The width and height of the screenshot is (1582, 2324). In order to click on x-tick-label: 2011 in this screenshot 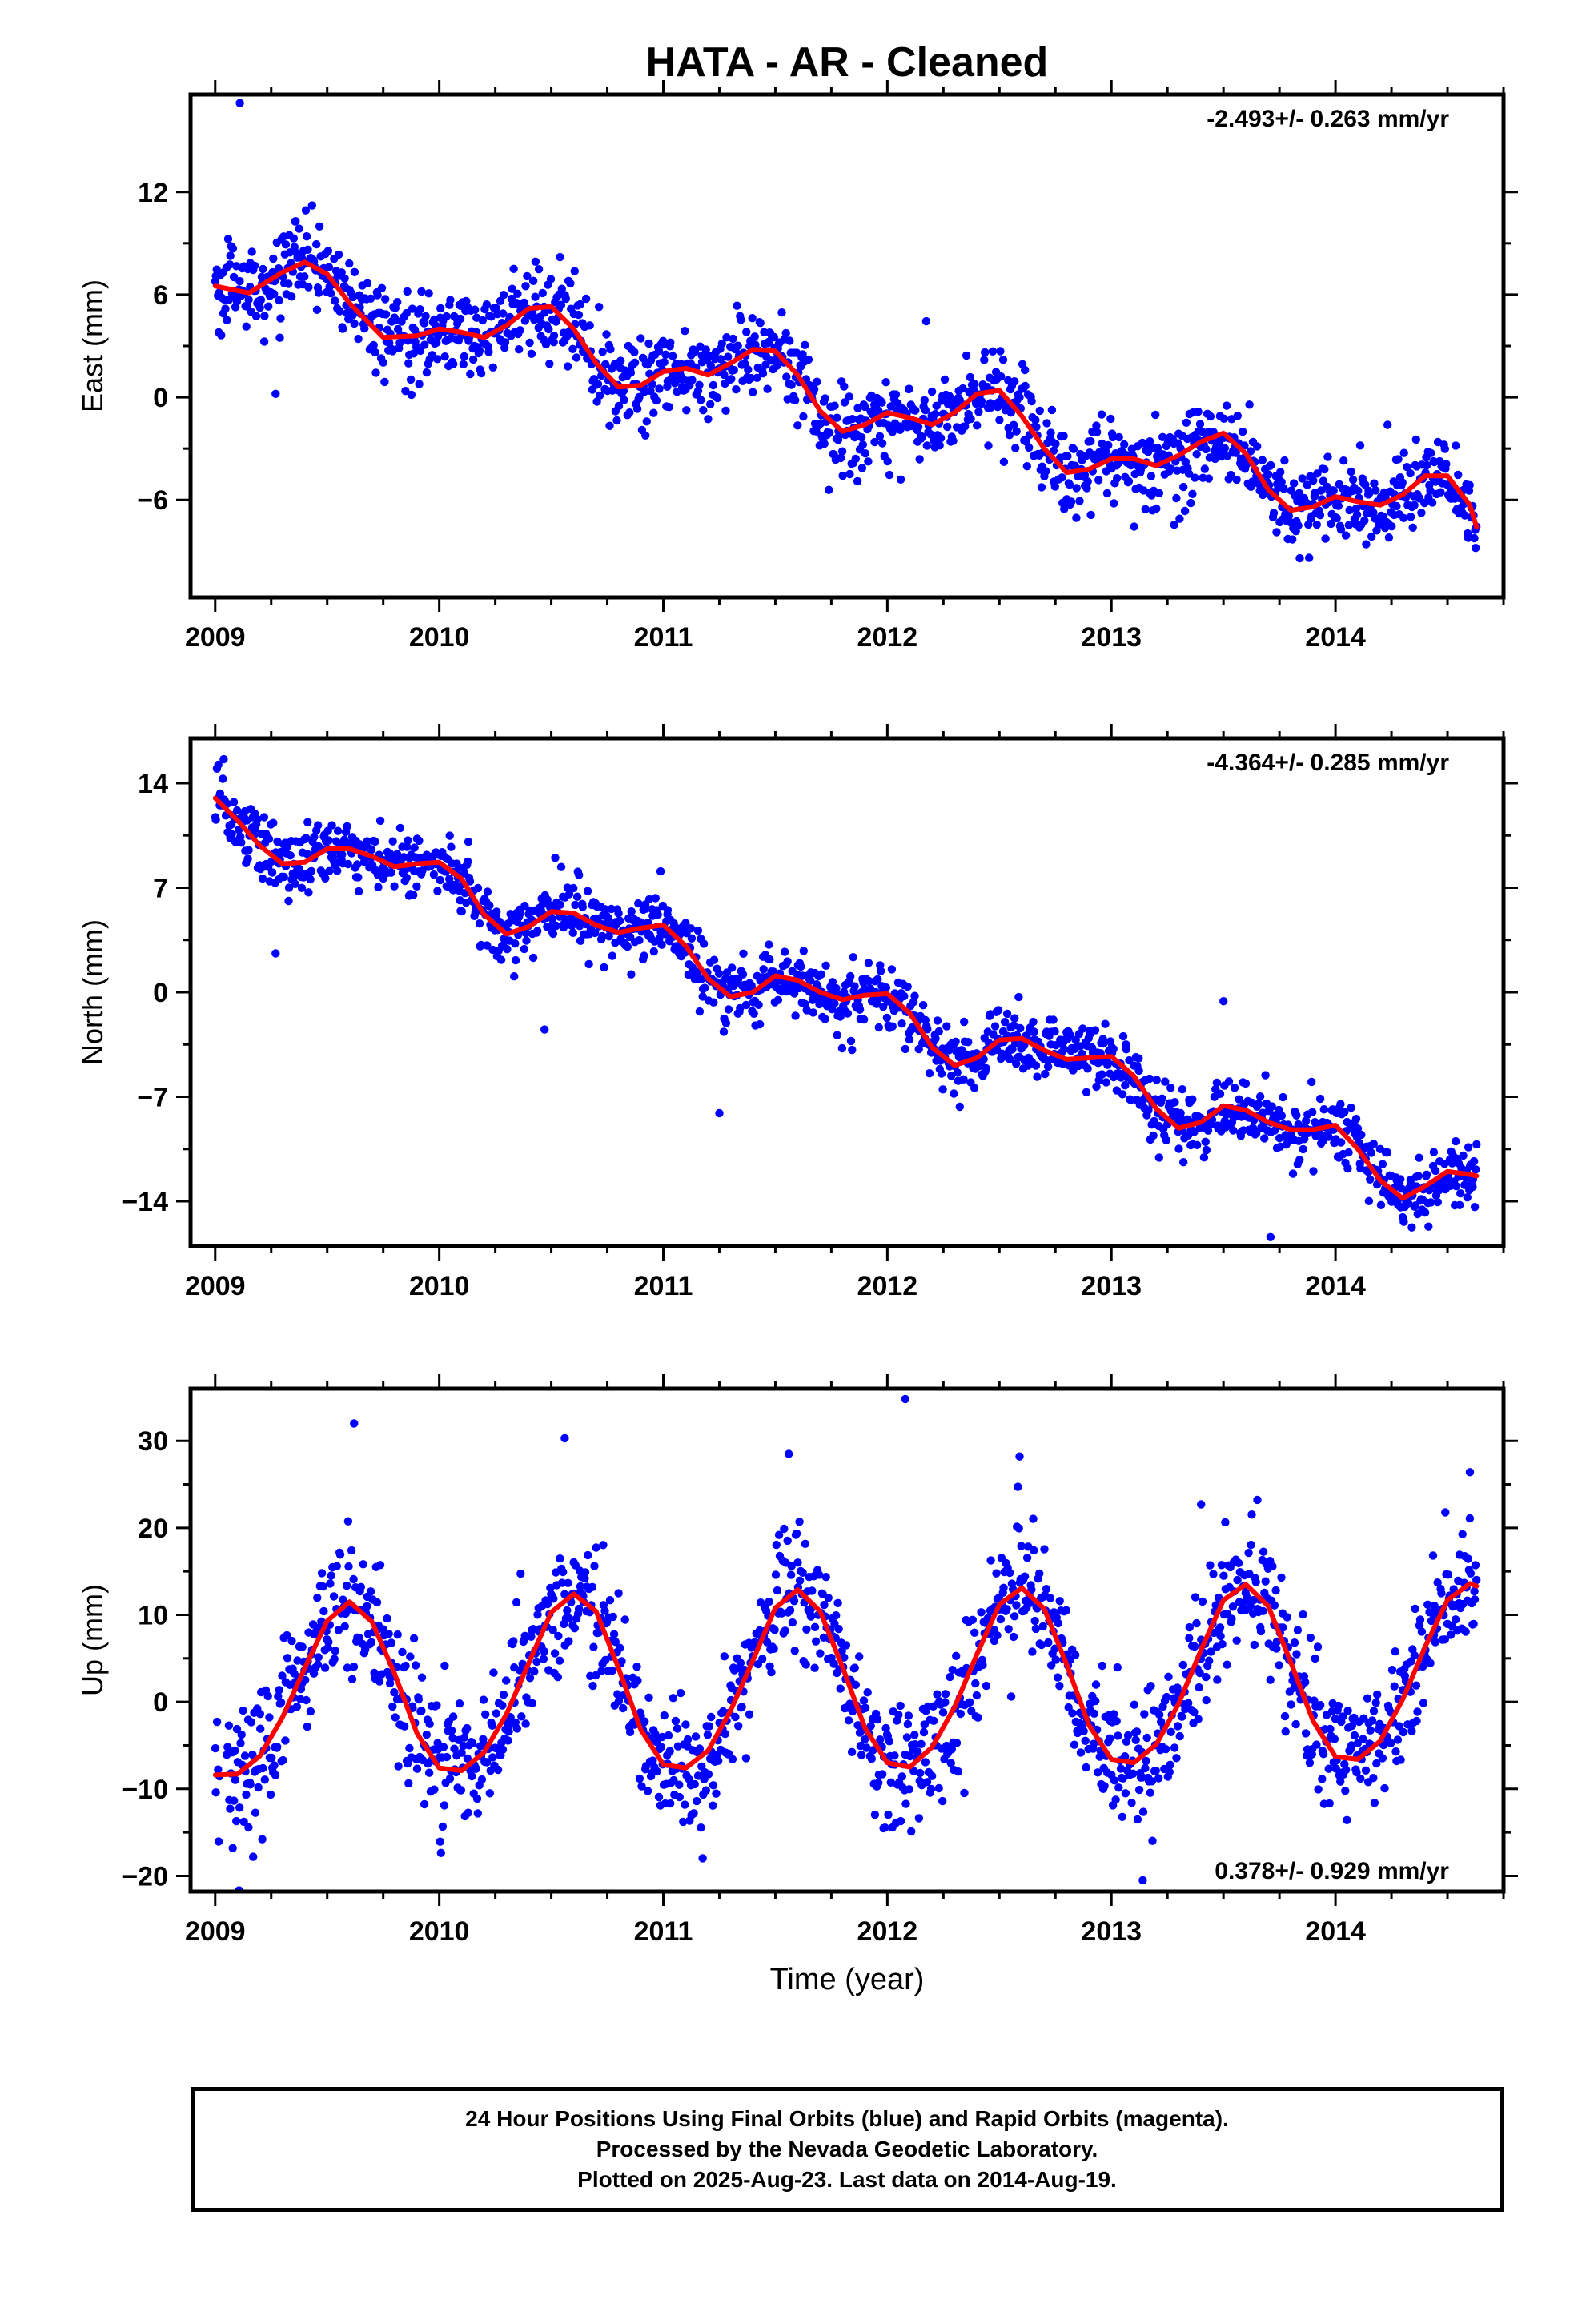, I will do `click(663, 1931)`.